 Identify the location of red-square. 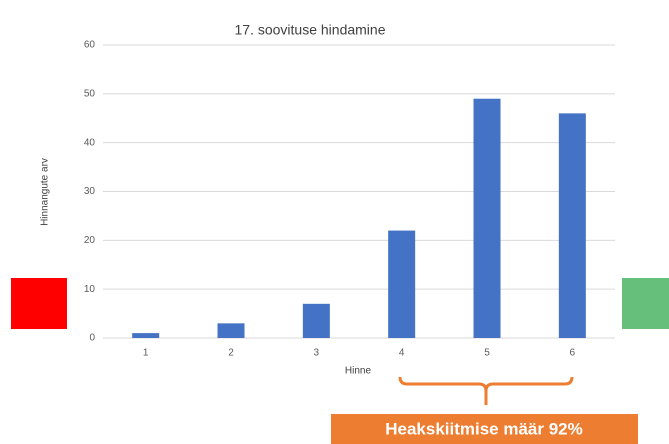
(39, 303).